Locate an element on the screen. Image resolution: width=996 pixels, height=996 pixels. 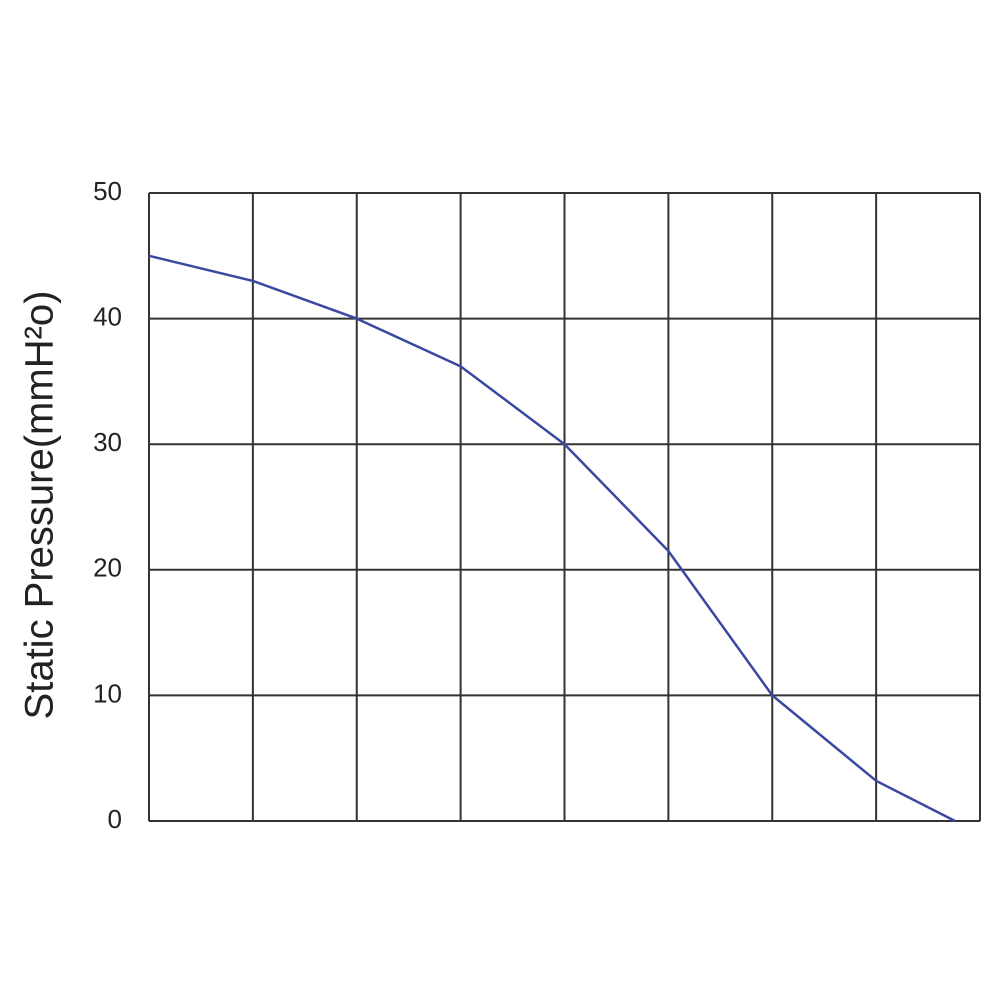
y-tick-label: 40 is located at coordinates (107, 316).